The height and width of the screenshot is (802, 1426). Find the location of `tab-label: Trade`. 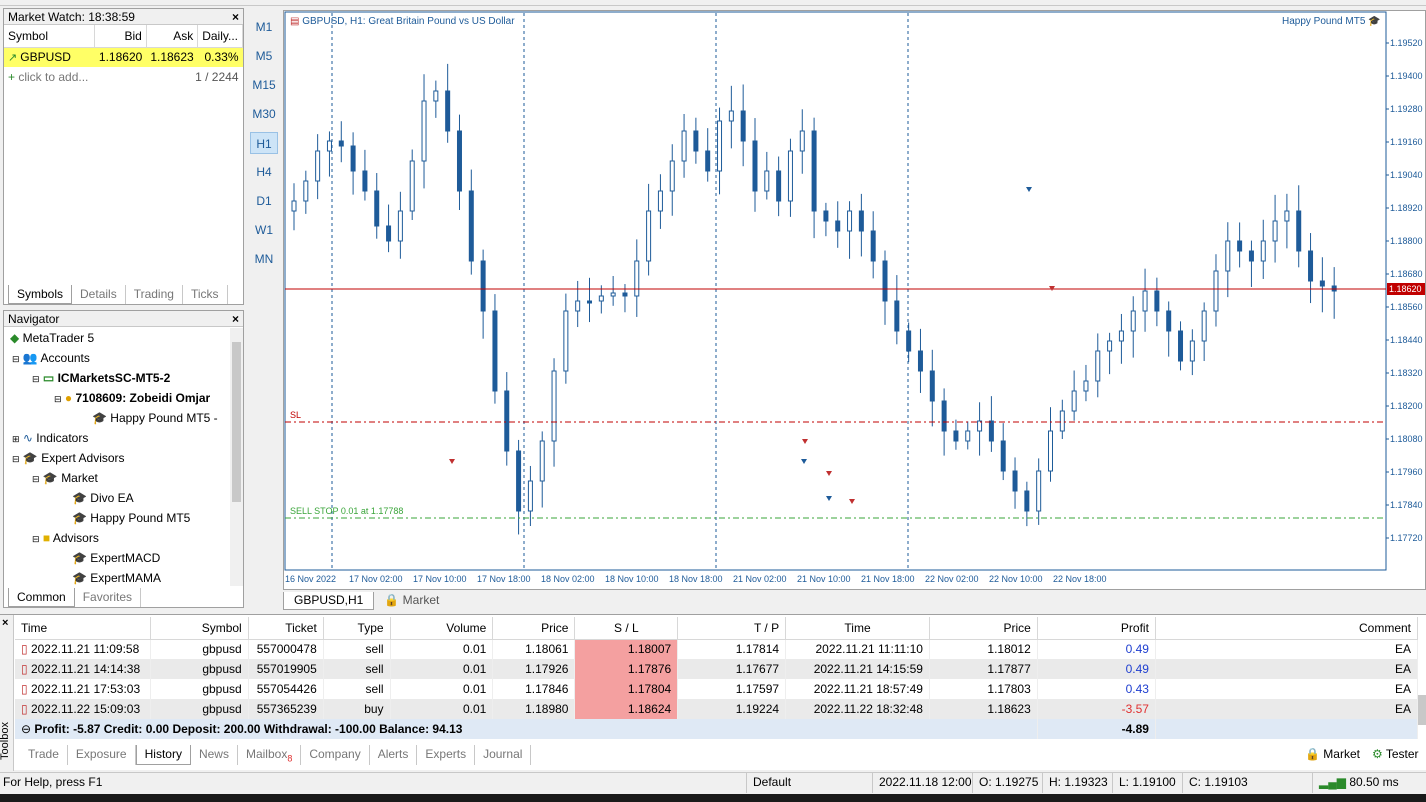

tab-label: Trade is located at coordinates (43, 754).